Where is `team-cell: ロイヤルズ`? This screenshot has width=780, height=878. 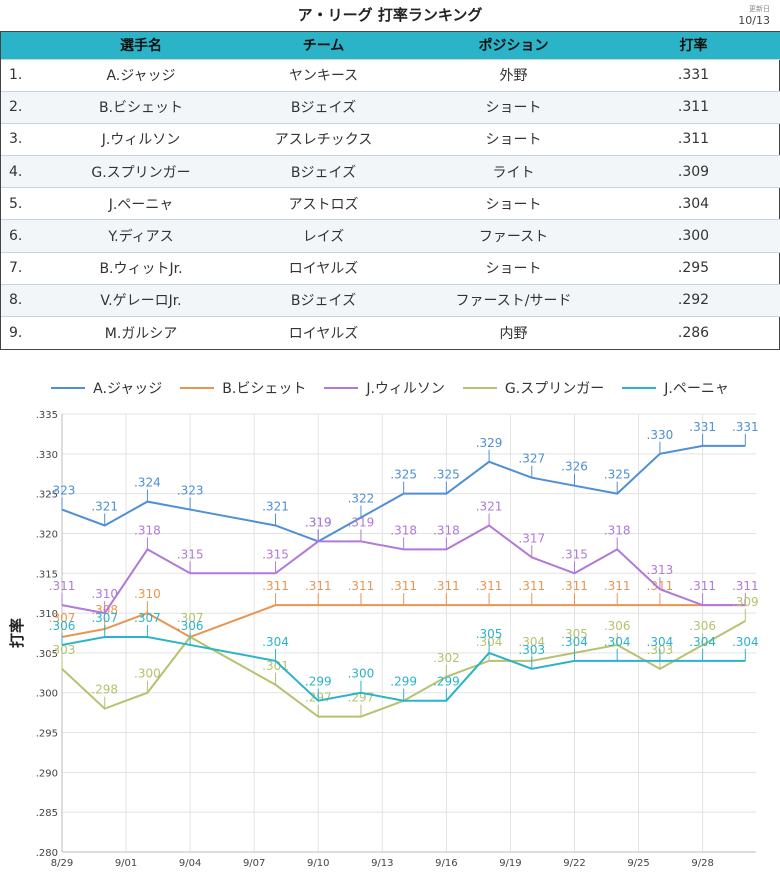
team-cell: ロイヤルズ is located at coordinates (323, 332).